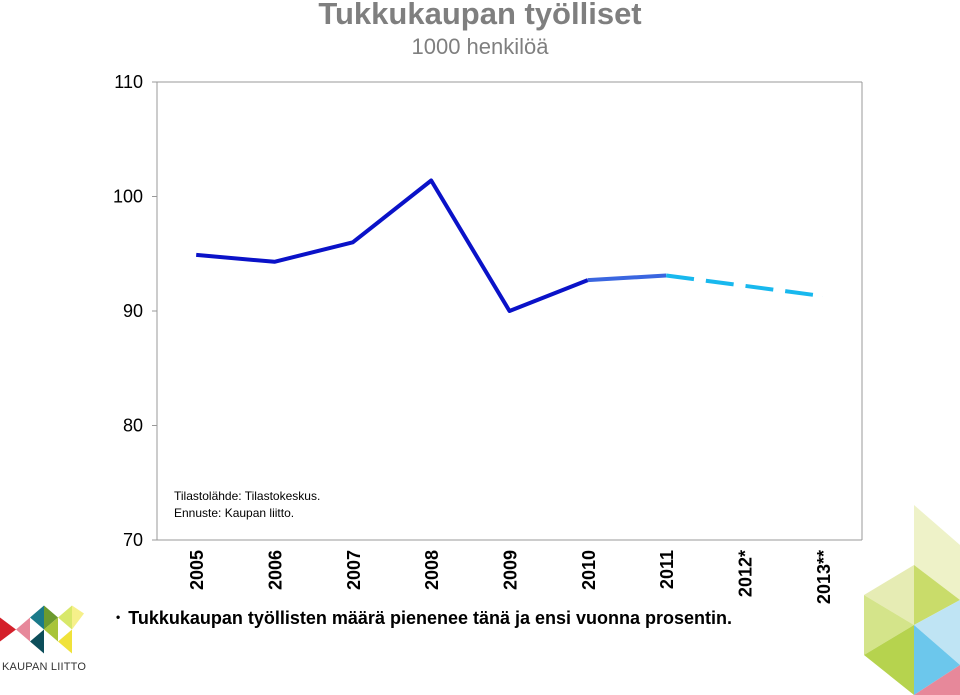 The image size is (960, 695). I want to click on x-tick-labels: 2005 2006 2007 2008 2009 2010 2011 2012* 2013**, so click(510, 577).